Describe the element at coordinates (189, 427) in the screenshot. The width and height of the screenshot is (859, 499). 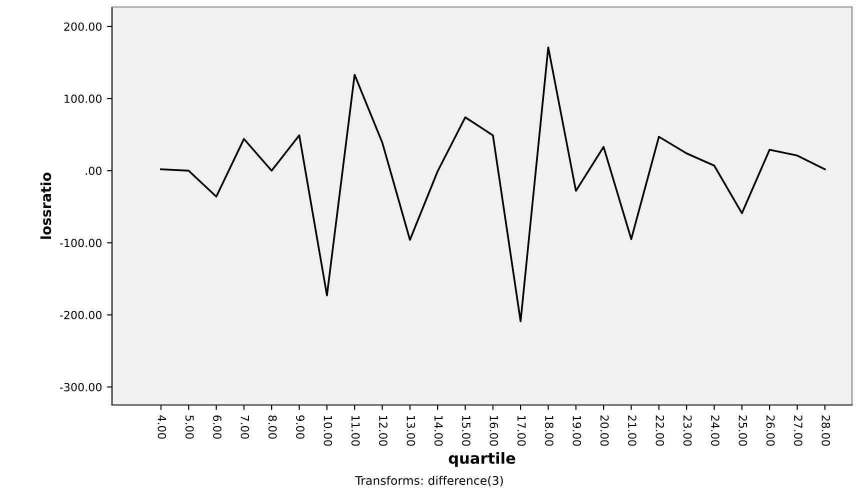
I see `x-tick-label: 5.00` at that location.